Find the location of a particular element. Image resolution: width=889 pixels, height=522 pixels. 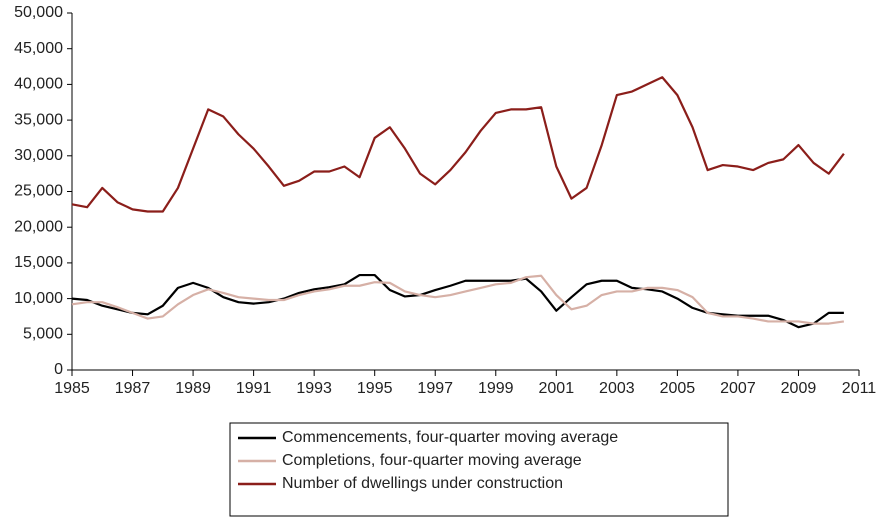

x-tick-label: 2011 is located at coordinates (859, 388).